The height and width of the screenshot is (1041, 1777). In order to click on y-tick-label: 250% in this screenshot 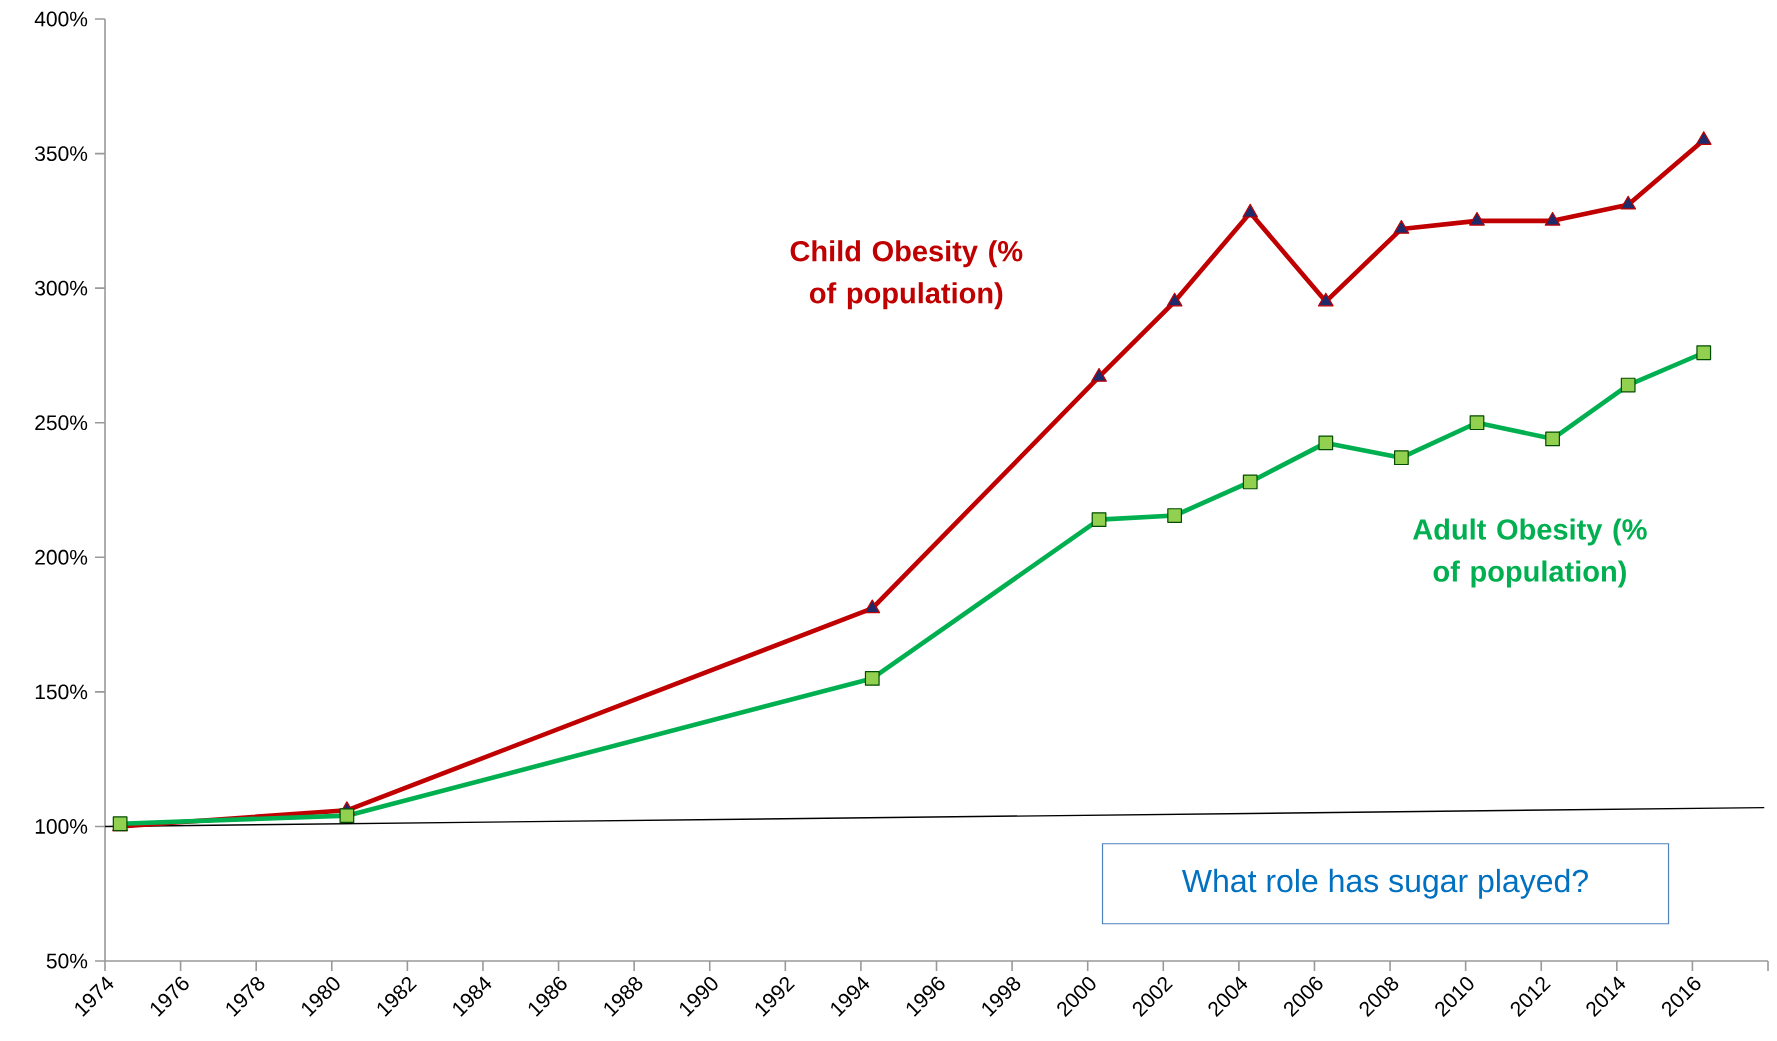, I will do `click(61, 423)`.